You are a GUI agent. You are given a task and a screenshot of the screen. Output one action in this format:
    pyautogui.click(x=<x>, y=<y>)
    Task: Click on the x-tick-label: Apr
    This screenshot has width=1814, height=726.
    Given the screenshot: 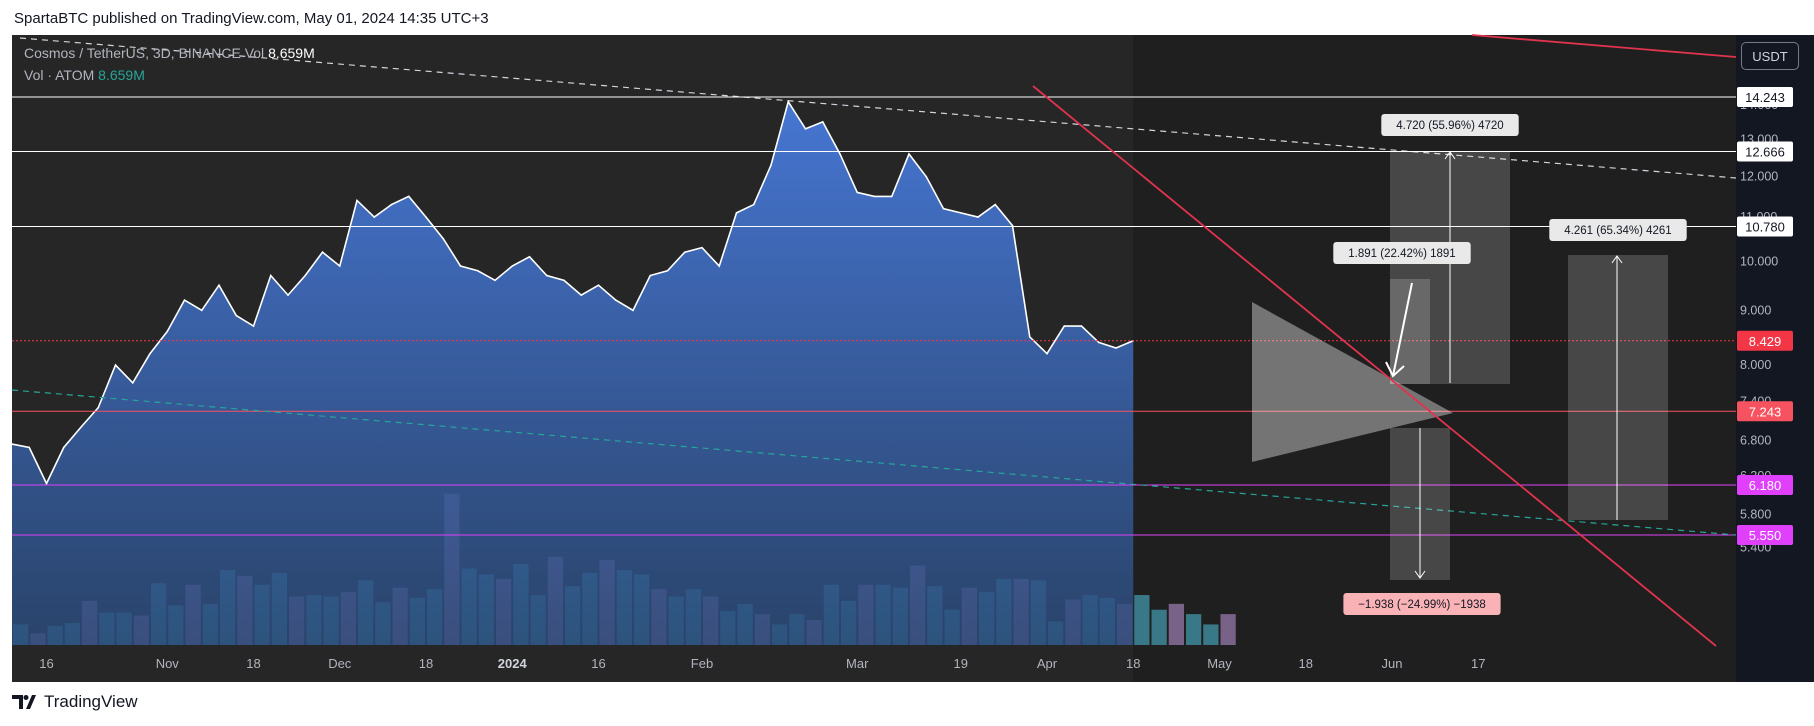 What is the action you would take?
    pyautogui.click(x=1047, y=663)
    